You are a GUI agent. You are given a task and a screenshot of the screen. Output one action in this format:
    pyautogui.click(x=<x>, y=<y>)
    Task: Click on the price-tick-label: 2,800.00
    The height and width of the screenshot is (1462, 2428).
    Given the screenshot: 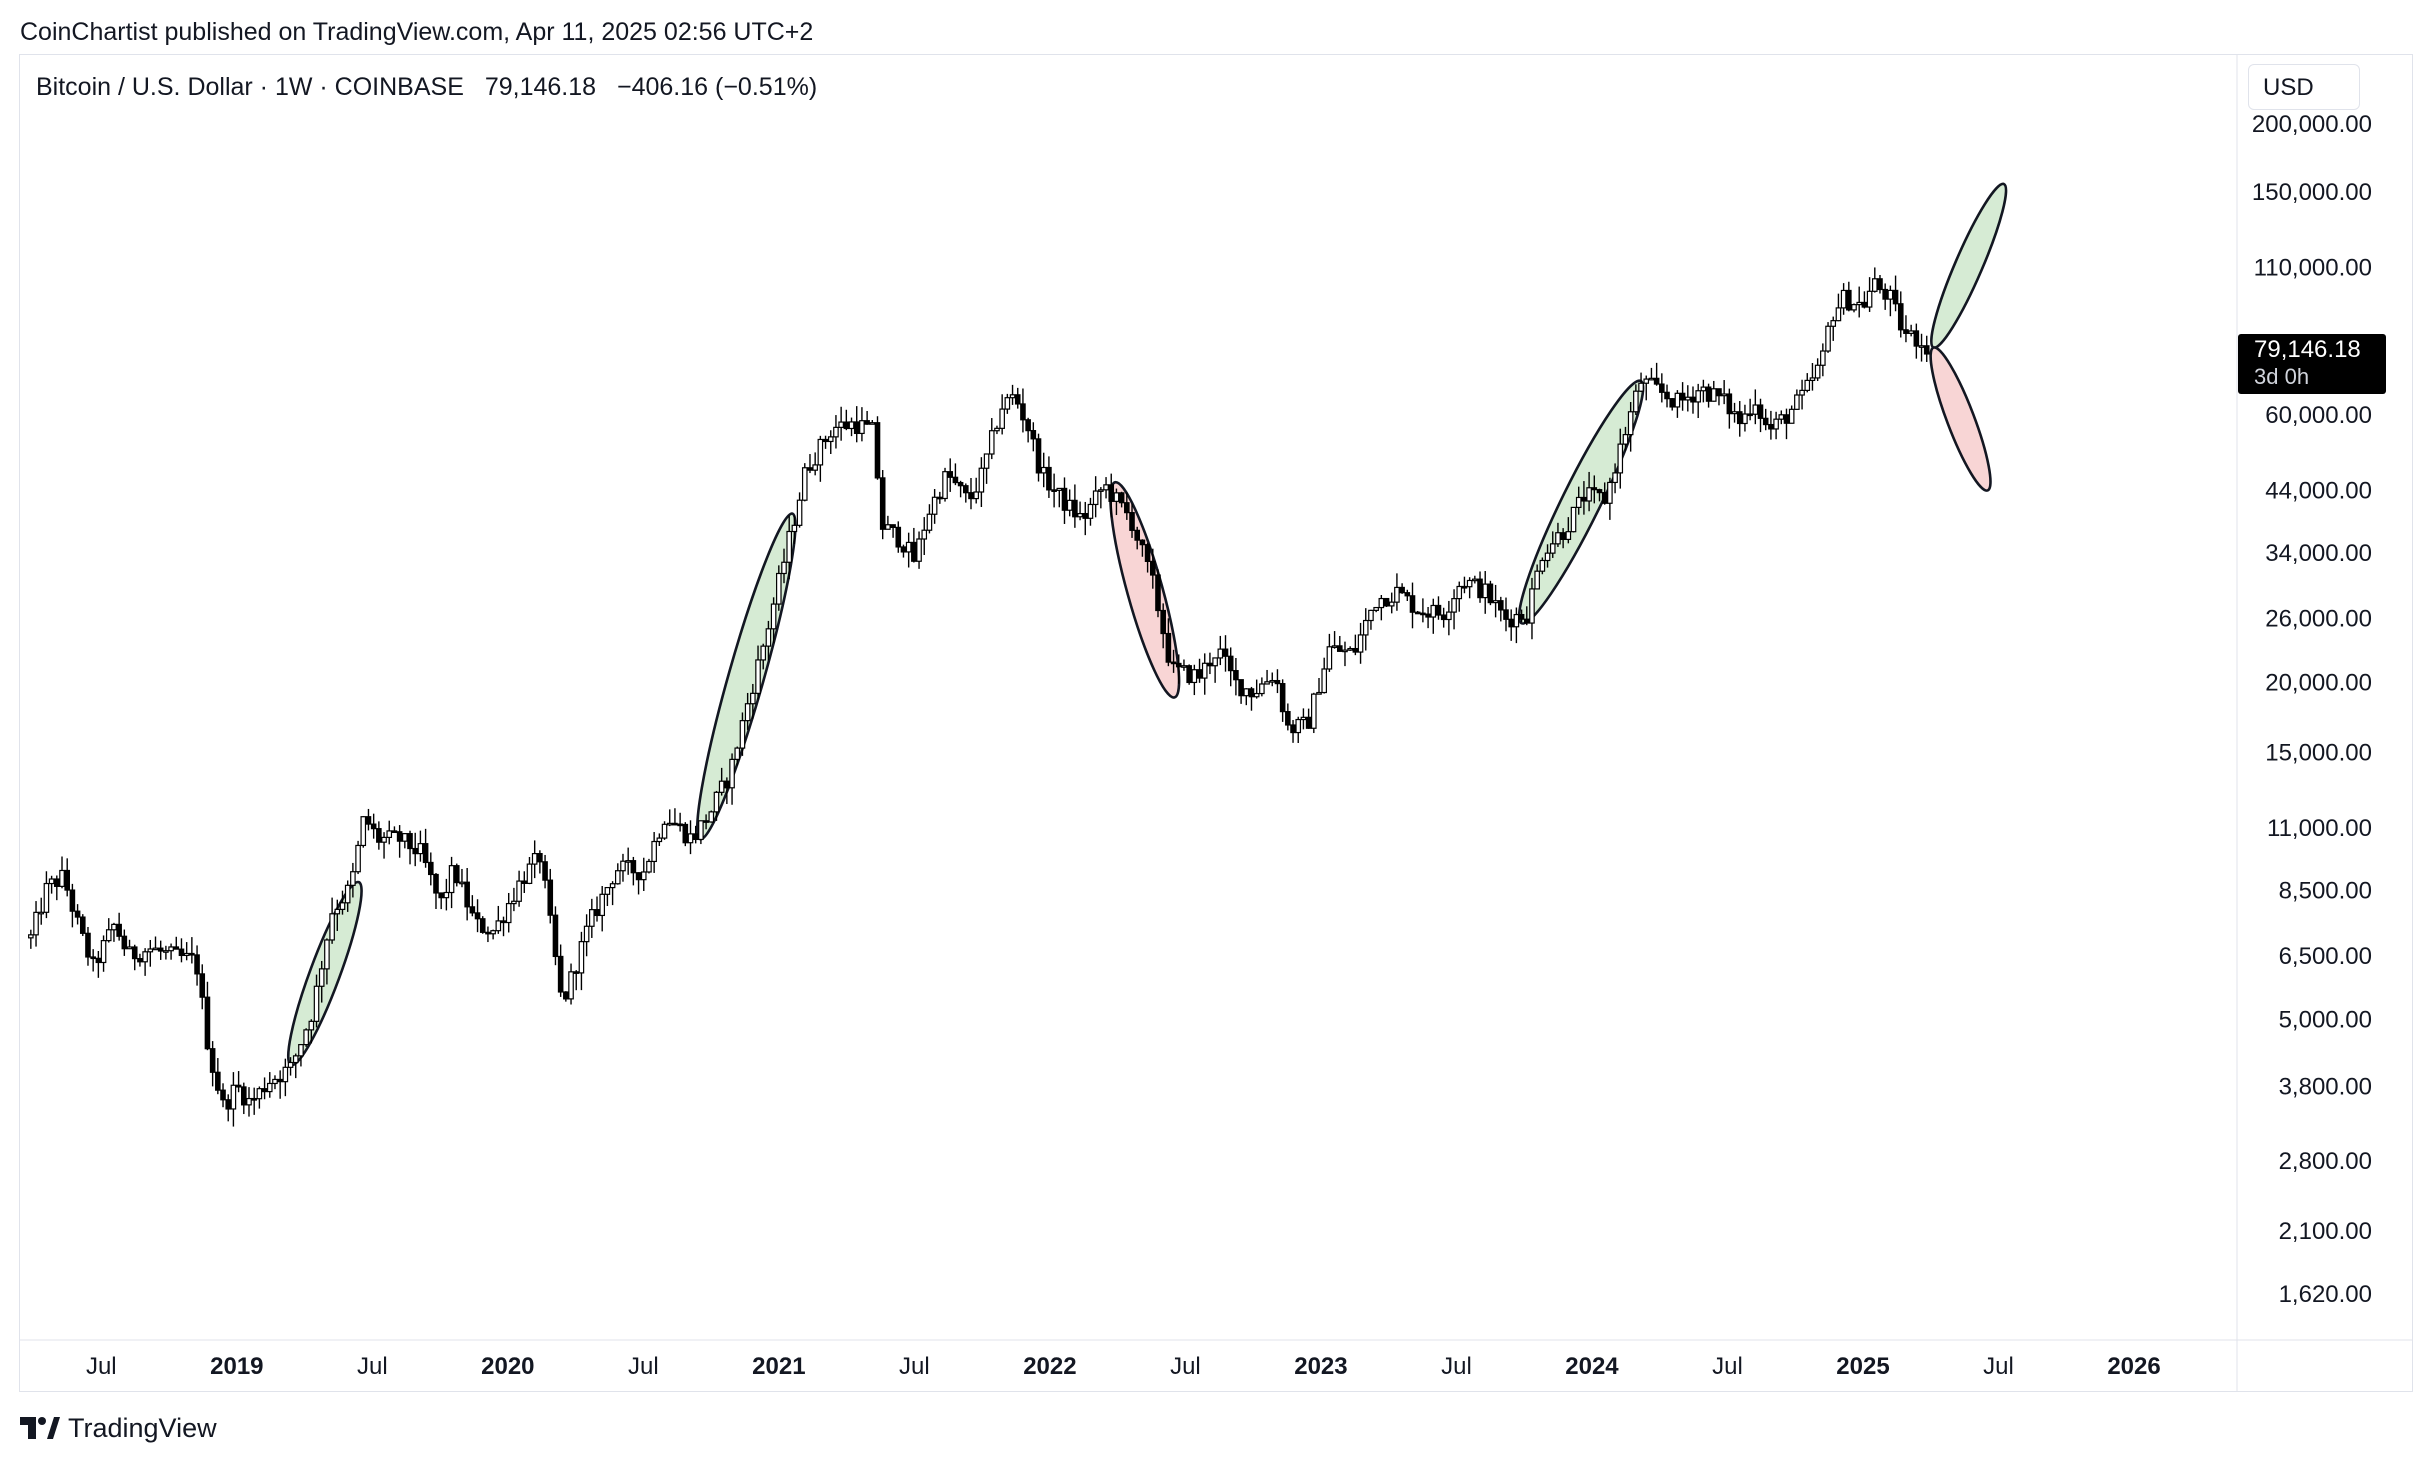 What is the action you would take?
    pyautogui.click(x=2325, y=1161)
    